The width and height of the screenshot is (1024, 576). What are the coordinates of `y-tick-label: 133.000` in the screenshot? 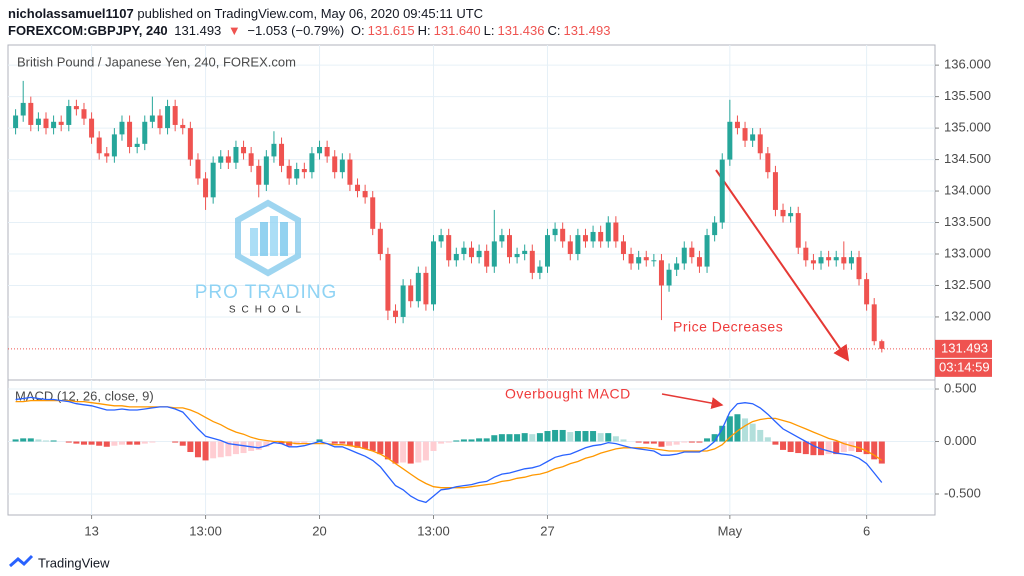 It's located at (967, 252).